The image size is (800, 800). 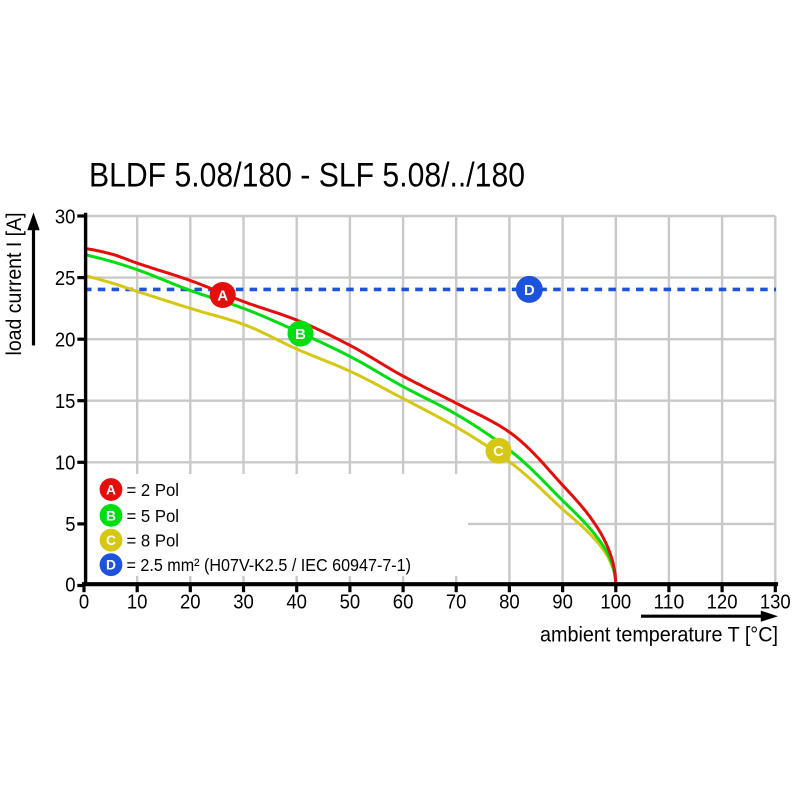 I want to click on svg-text: 5, so click(x=70, y=524).